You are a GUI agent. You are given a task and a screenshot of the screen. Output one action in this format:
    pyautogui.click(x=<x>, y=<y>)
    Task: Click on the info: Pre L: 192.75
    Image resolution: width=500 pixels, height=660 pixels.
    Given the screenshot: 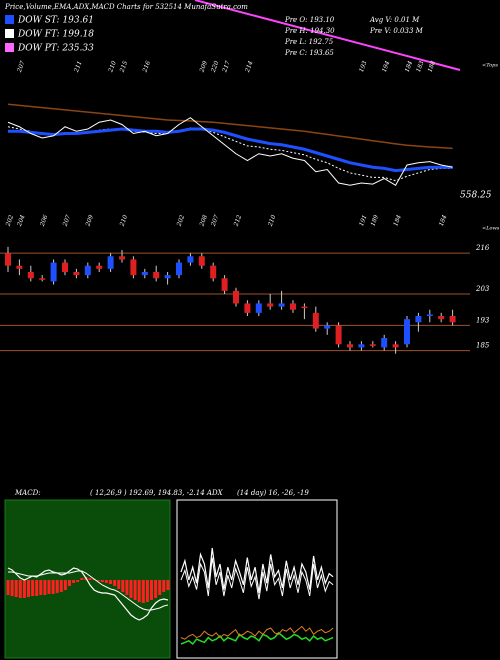 What is the action you would take?
    pyautogui.click(x=309, y=42)
    